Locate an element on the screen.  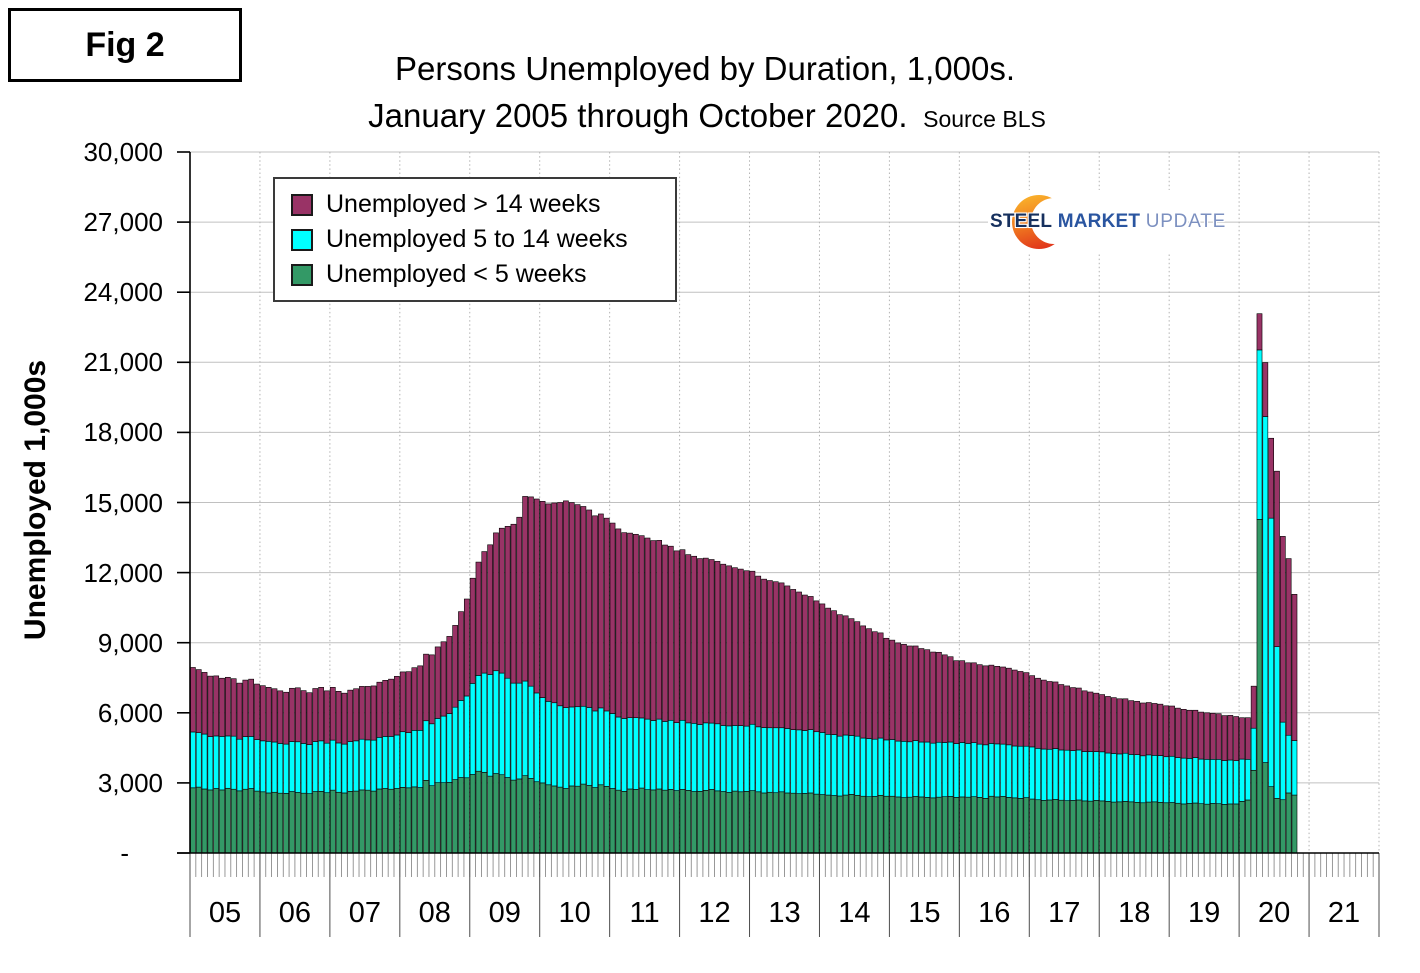
x-year-label: 07 is located at coordinates (364, 913).